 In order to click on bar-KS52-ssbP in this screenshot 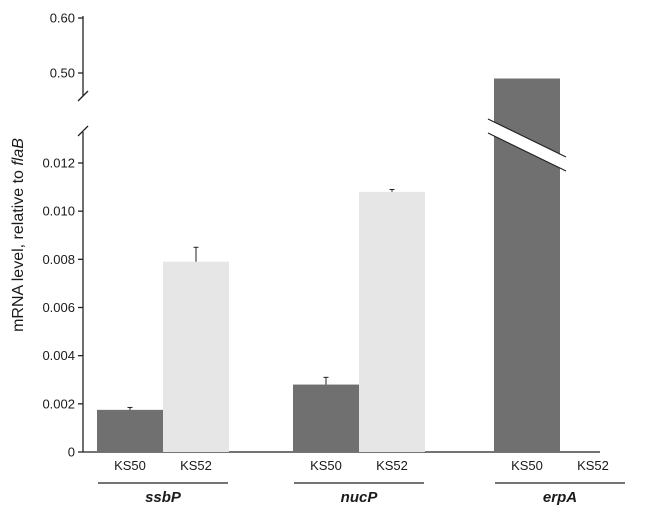, I will do `click(196, 356)`.